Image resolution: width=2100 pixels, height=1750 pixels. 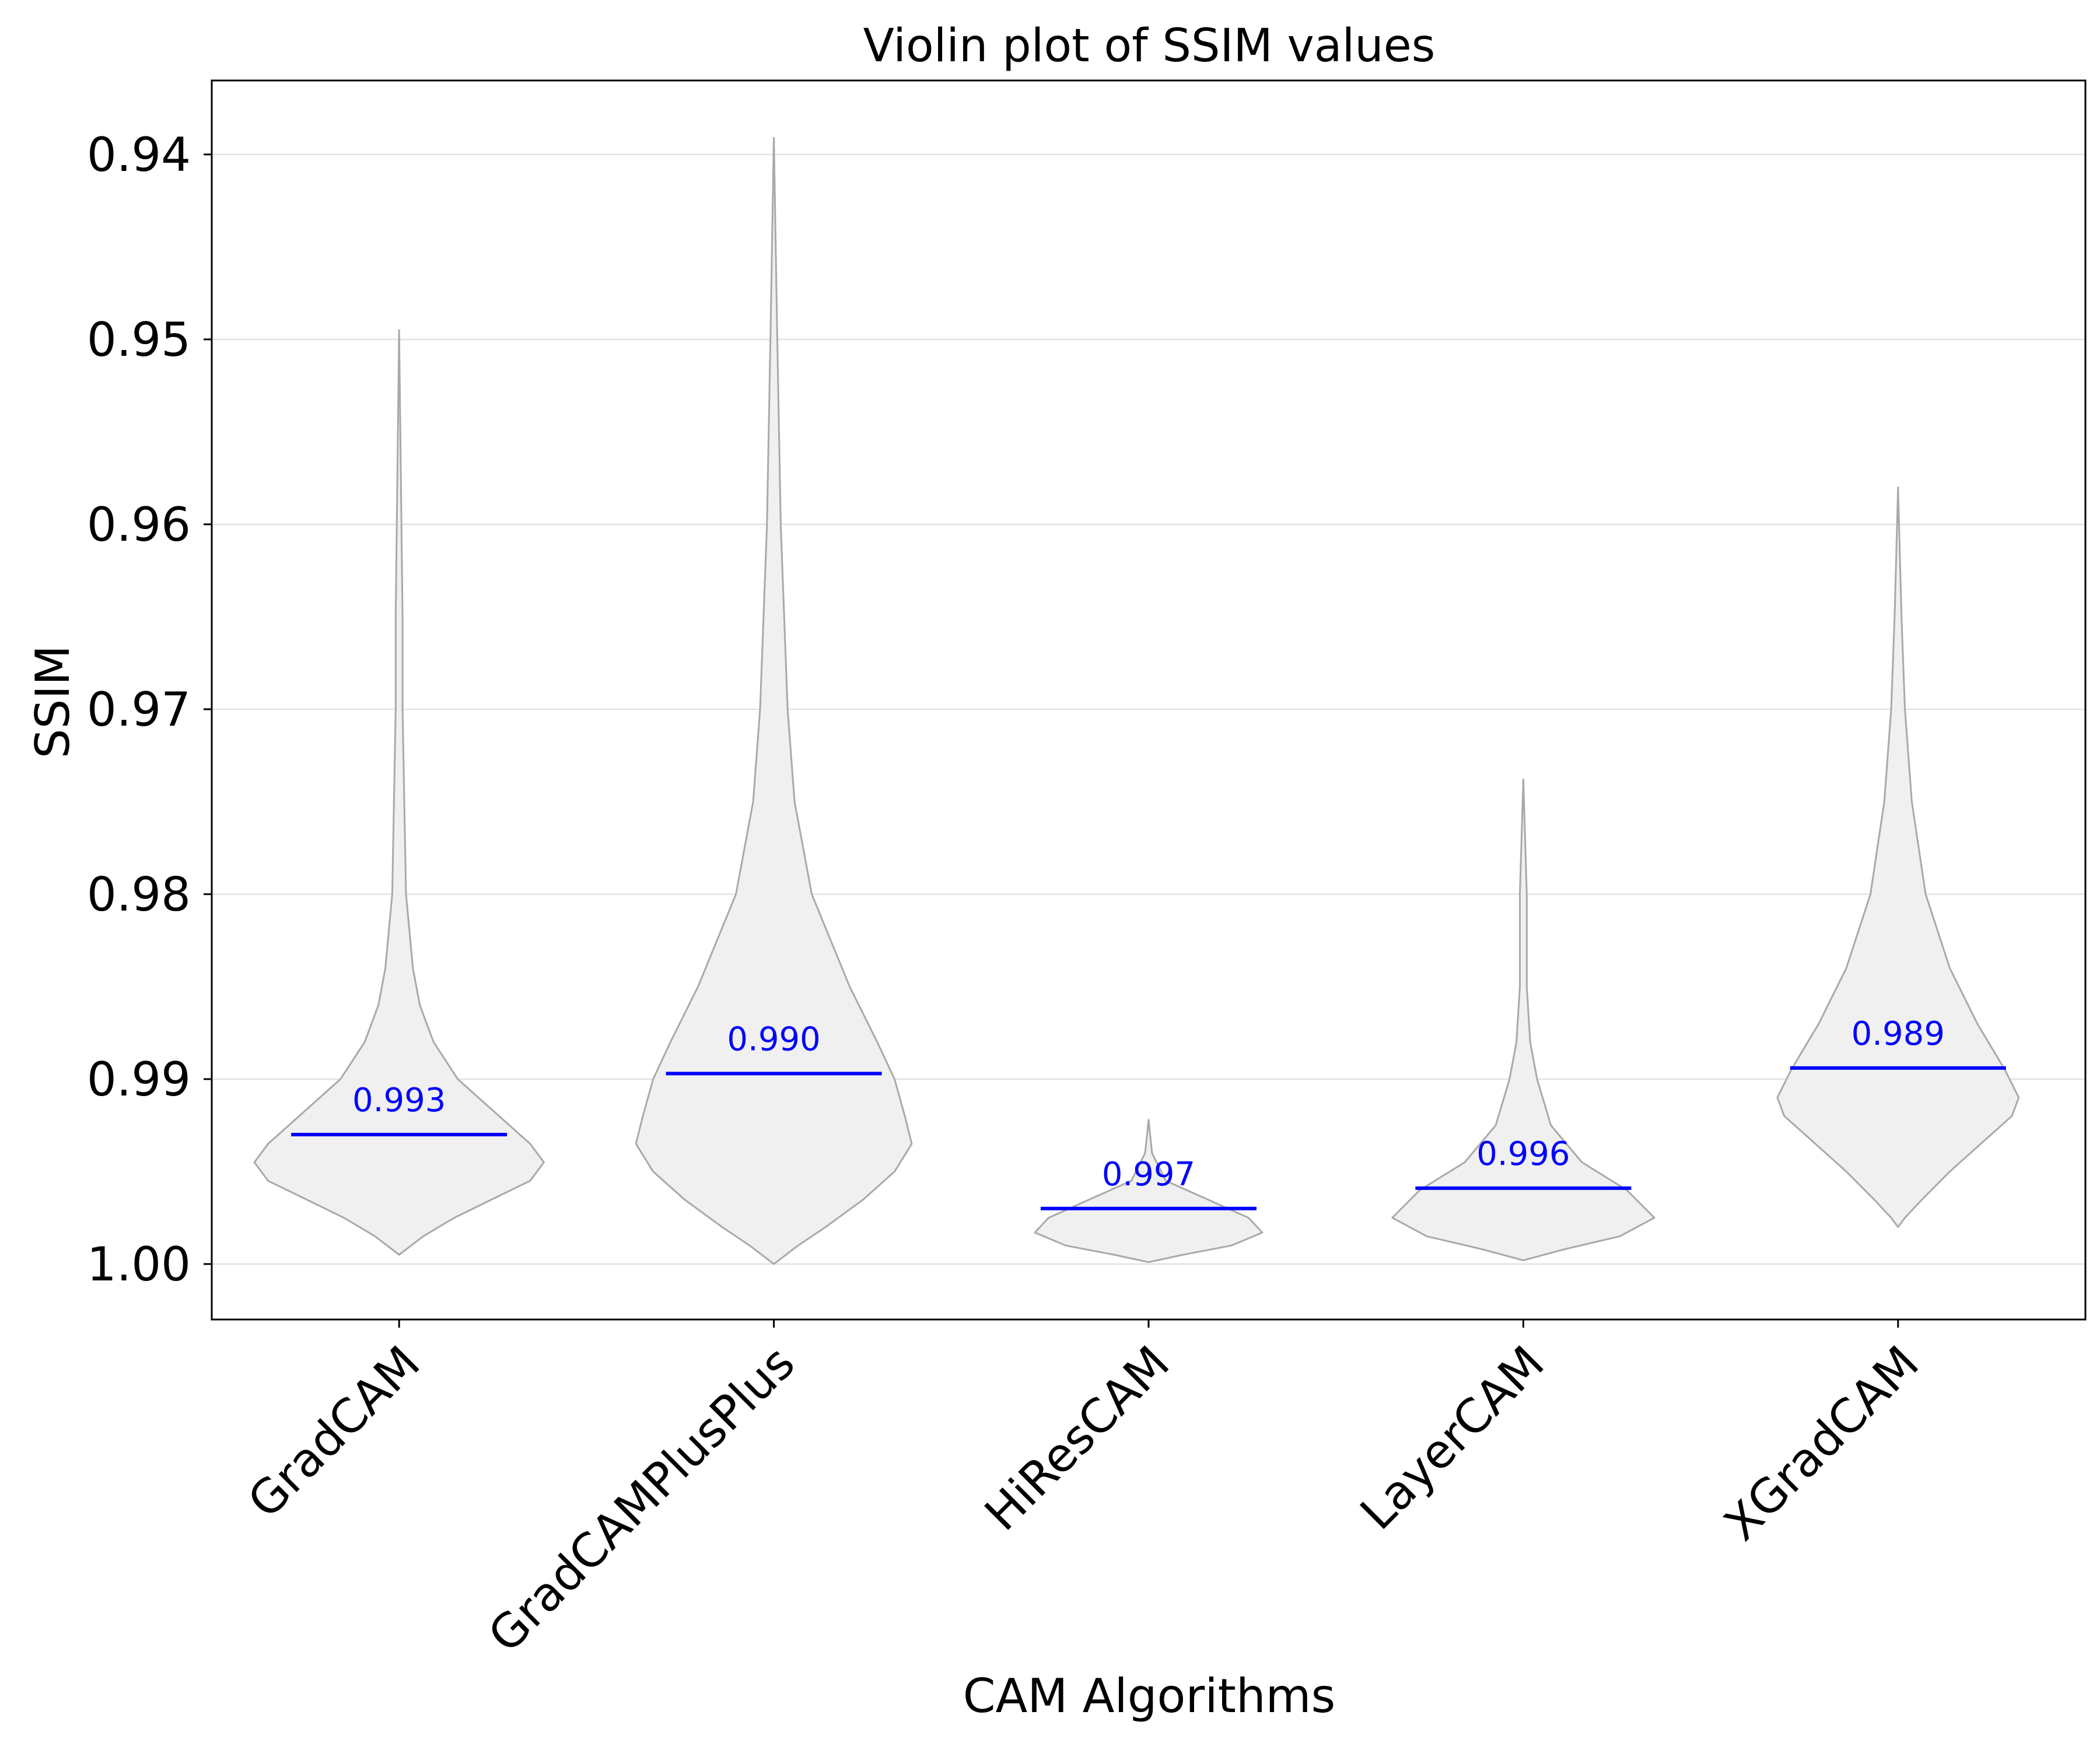 What do you see at coordinates (139, 1265) in the screenshot?
I see `y-tick-label: 1.00` at bounding box center [139, 1265].